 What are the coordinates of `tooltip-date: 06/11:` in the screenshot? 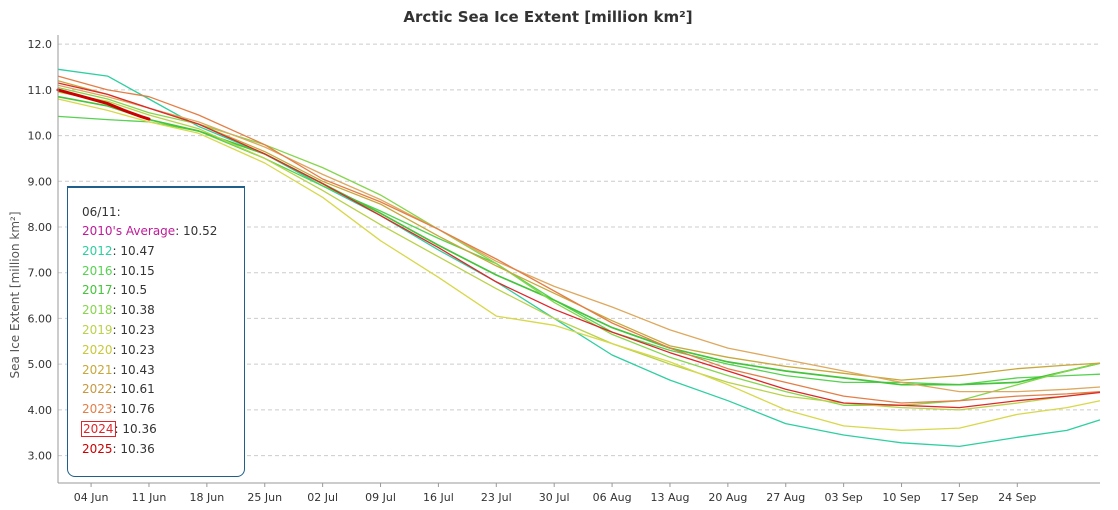 It's located at (101, 212).